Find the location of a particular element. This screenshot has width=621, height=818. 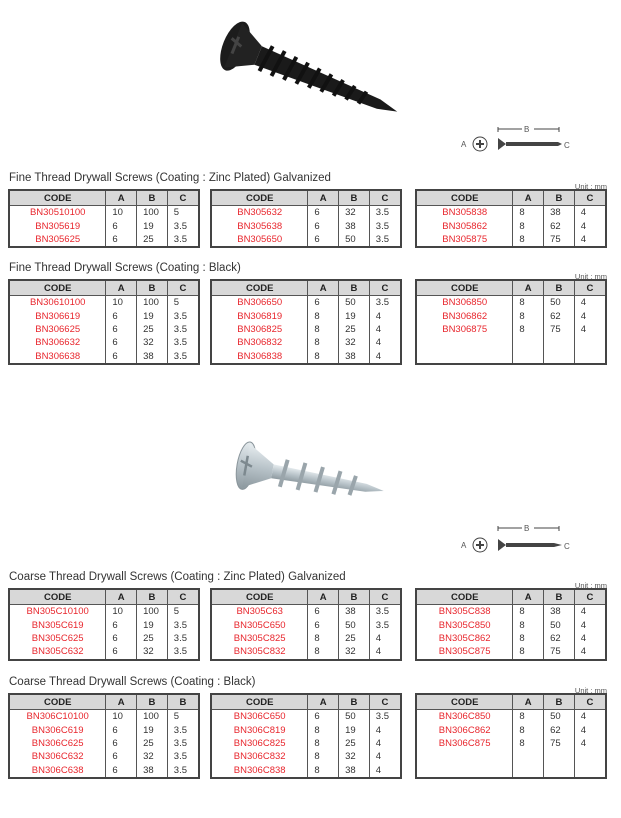

table-row: BN306C832 8 32 4 is located at coordinates (306, 757).